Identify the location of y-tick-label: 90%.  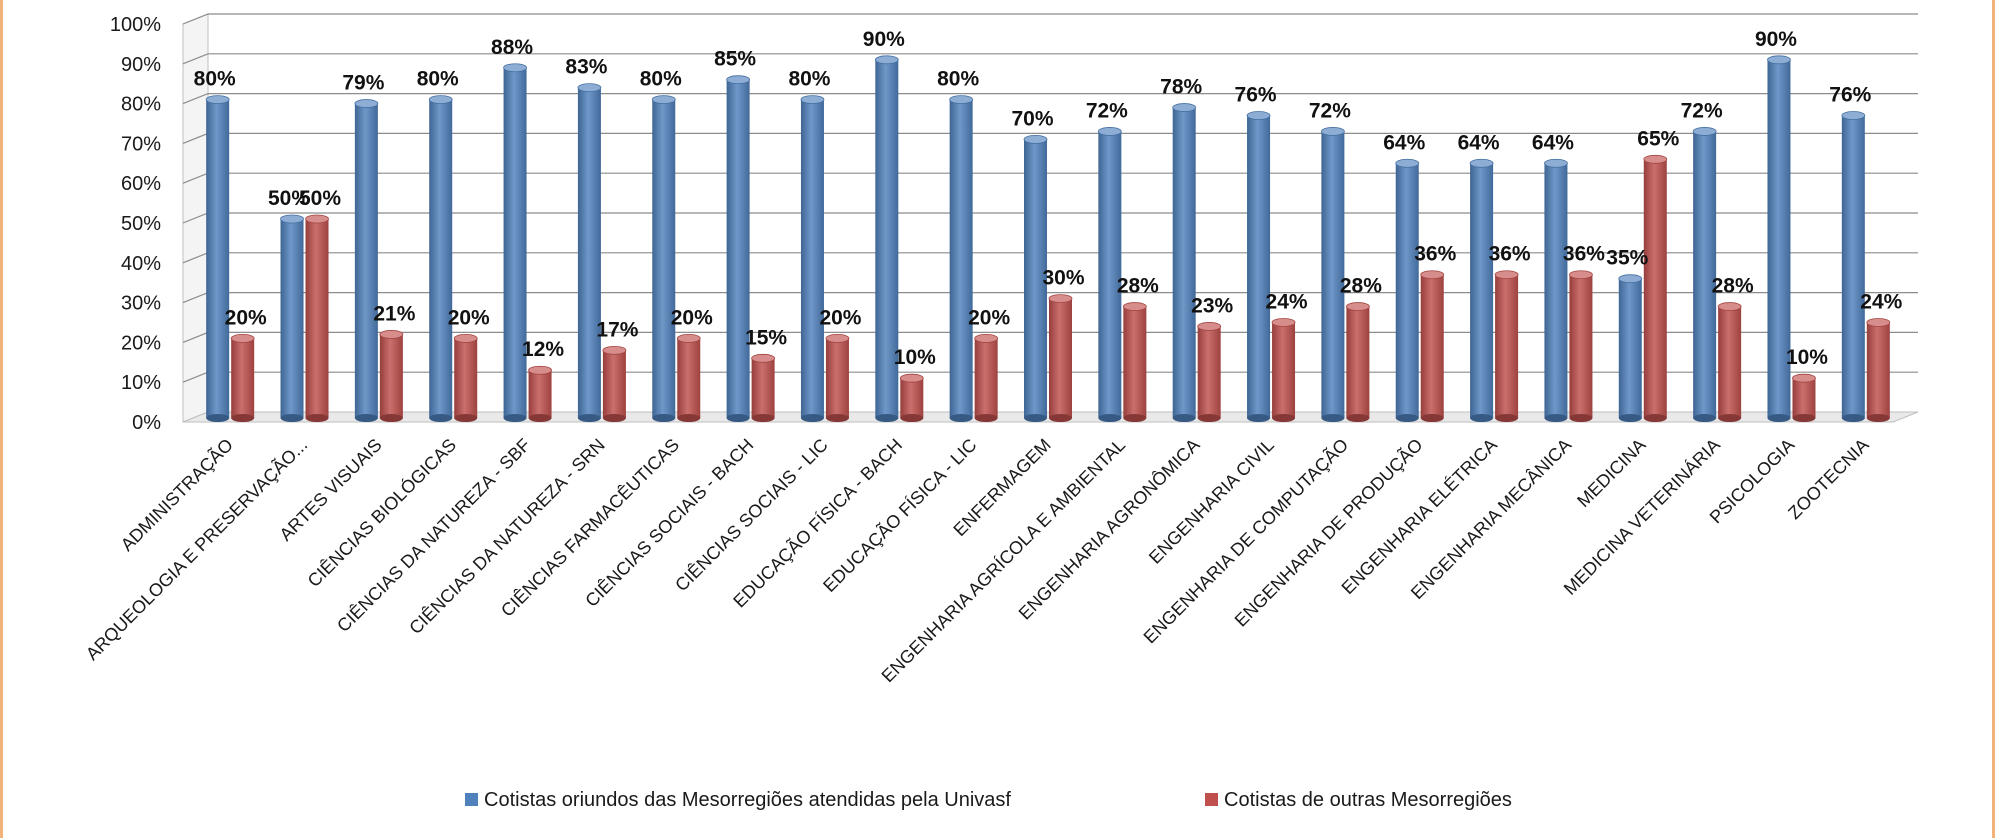
(141, 65).